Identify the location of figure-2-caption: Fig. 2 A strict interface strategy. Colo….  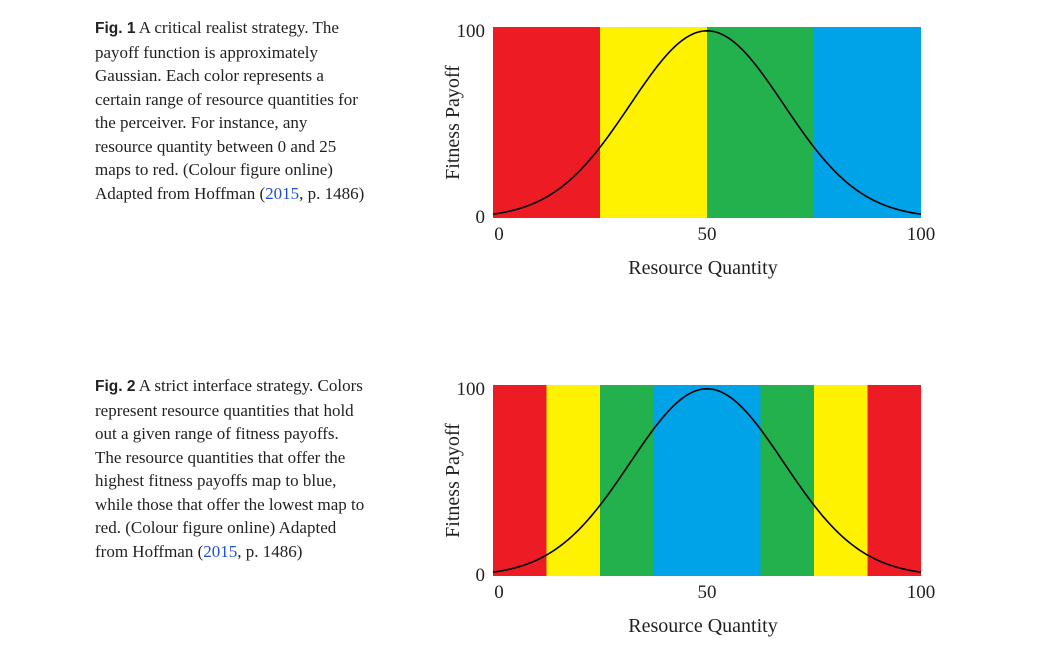
(230, 468).